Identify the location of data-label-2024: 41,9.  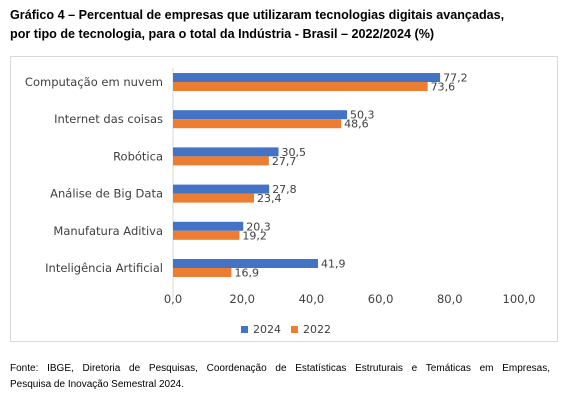
(333, 264).